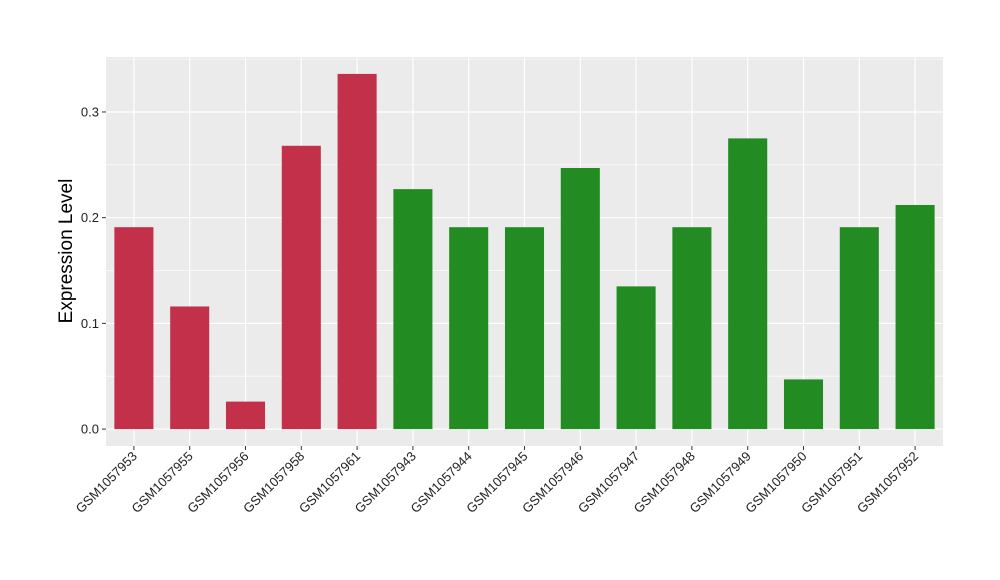 The width and height of the screenshot is (1000, 580). Describe the element at coordinates (90, 323) in the screenshot. I see `y-tick-label: 0.1` at that location.